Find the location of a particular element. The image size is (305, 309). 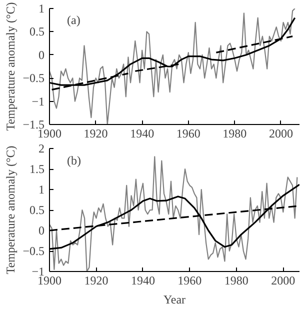

annotation: (b) is located at coordinates (74, 160).